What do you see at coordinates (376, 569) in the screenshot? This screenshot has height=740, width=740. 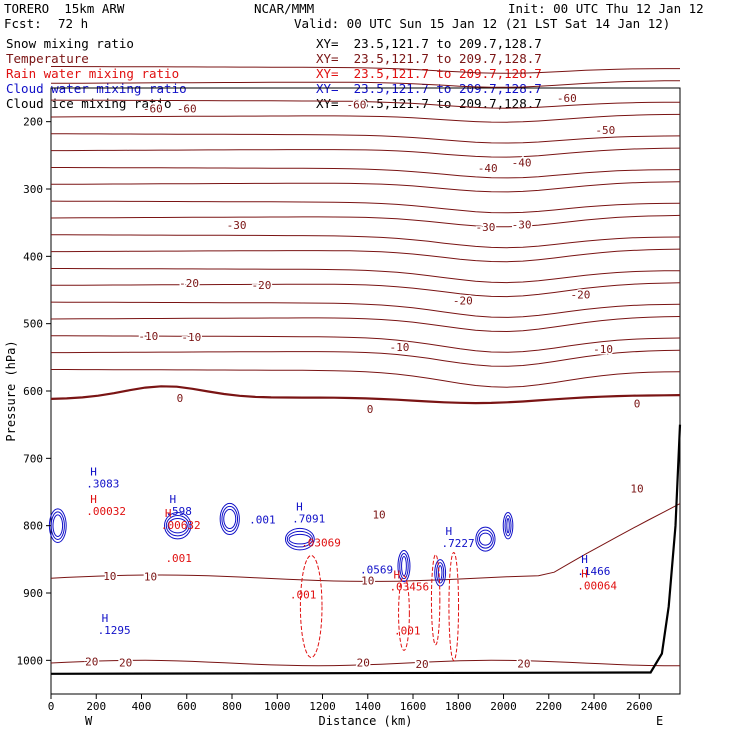 I see `maximum-value-label: .0569` at bounding box center [376, 569].